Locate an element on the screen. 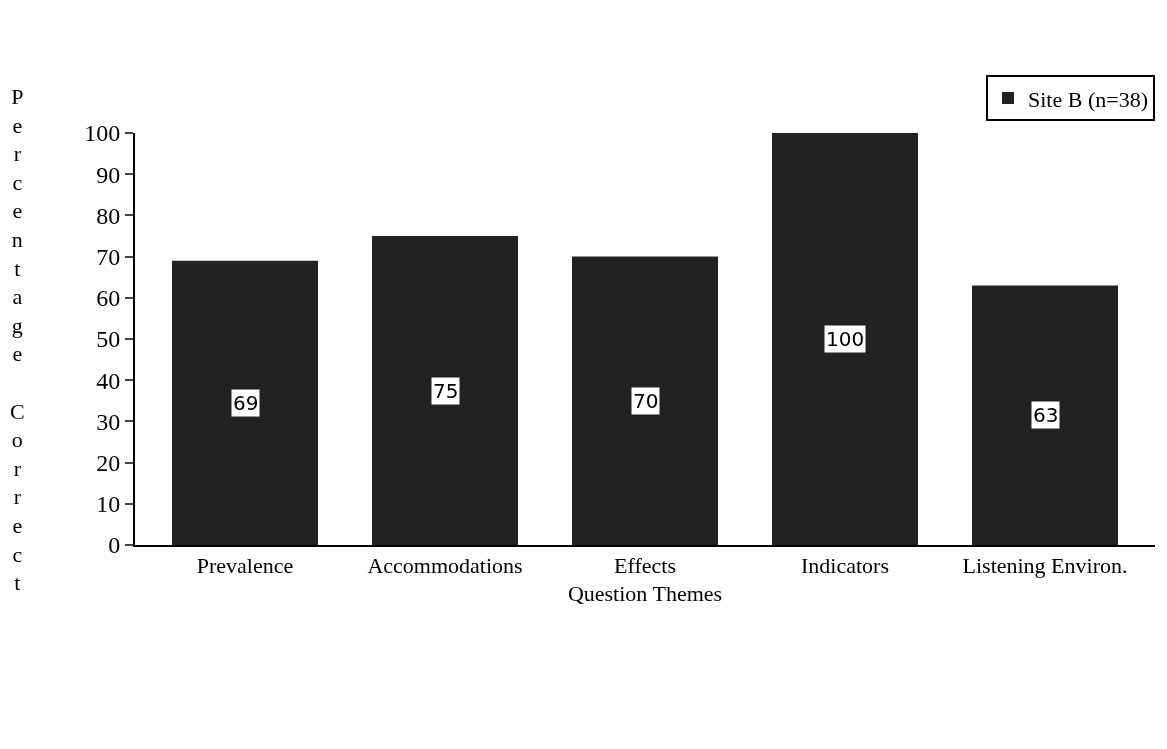 The image size is (1167, 749). data-label: 63 is located at coordinates (1046, 415).